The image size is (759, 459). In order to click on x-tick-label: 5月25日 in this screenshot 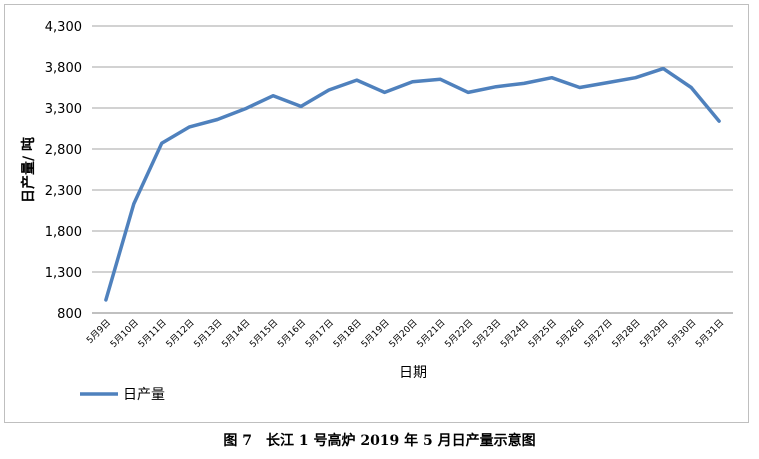, I will do `click(542, 333)`.